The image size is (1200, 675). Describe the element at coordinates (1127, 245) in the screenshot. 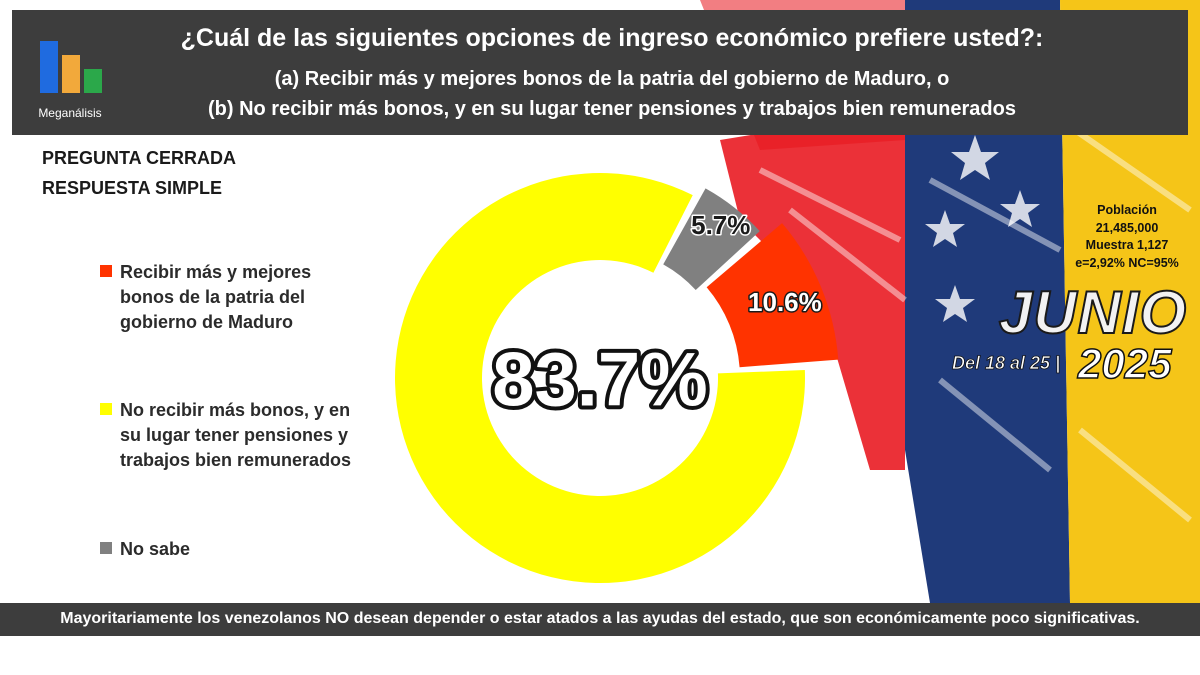

I see `sample-size: Muestra 1,127` at that location.